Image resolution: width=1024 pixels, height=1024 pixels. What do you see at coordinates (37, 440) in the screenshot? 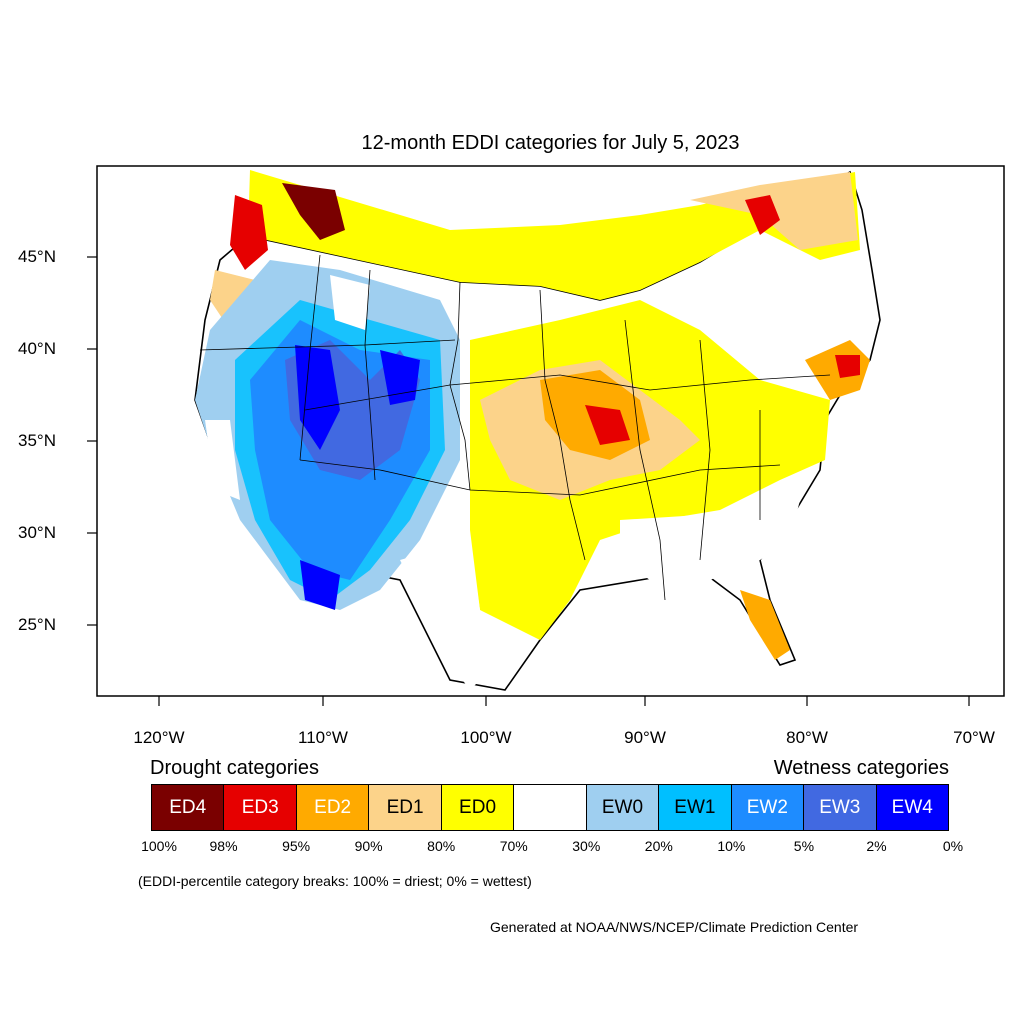
I see `y-tick-label: 35°N` at bounding box center [37, 440].